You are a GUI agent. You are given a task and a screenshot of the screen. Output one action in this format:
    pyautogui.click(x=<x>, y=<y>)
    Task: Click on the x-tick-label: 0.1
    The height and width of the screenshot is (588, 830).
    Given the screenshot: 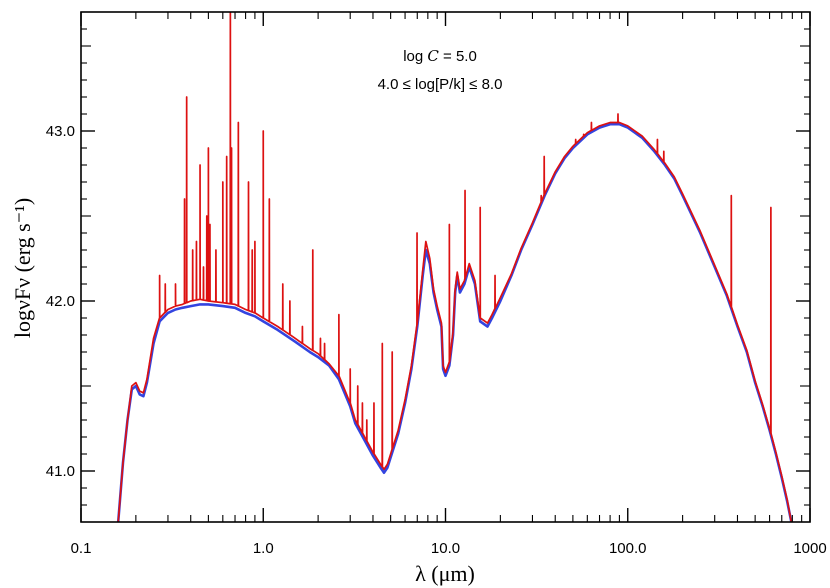 What is the action you would take?
    pyautogui.click(x=81, y=548)
    